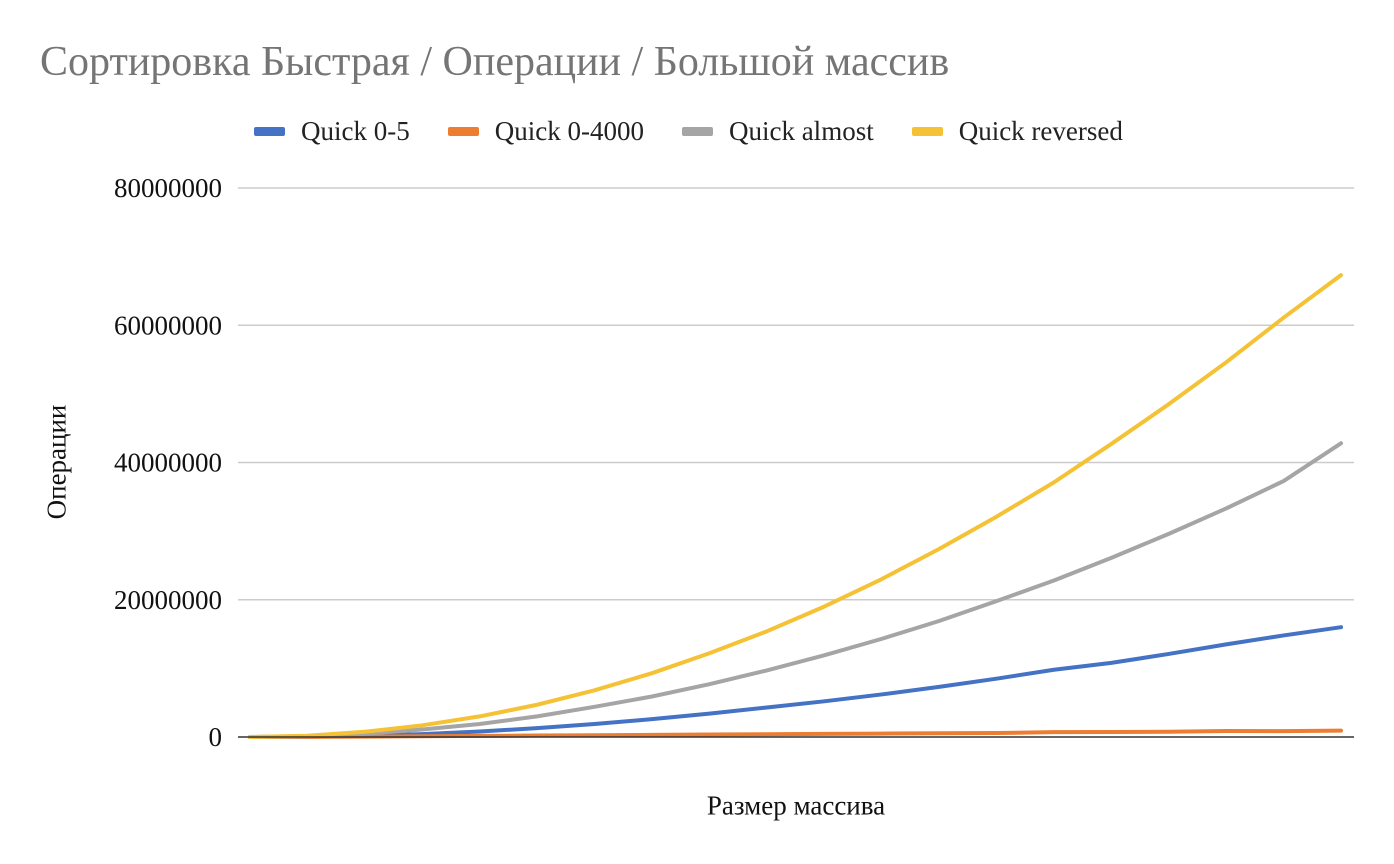  Describe the element at coordinates (927, 131) in the screenshot. I see `legend-swatch-quick-reversed` at that location.